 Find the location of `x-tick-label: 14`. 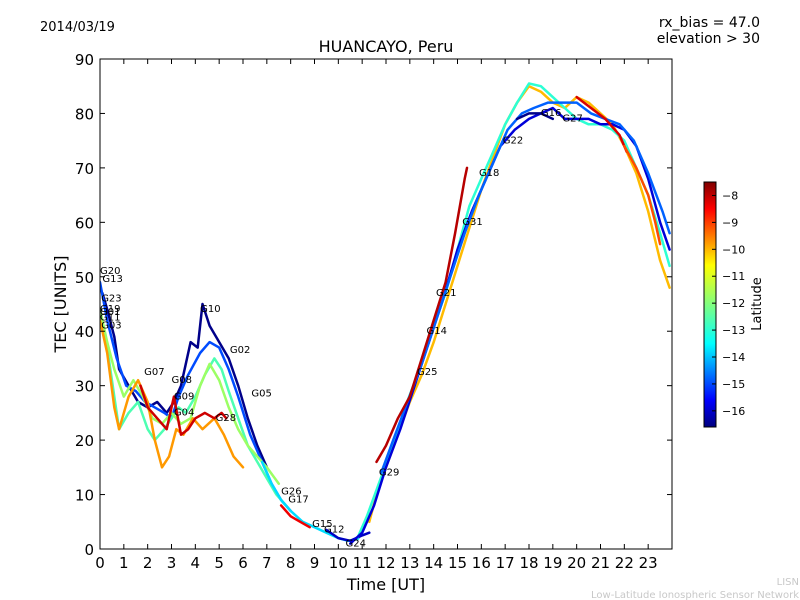

x-tick-label: 14 is located at coordinates (433, 563).